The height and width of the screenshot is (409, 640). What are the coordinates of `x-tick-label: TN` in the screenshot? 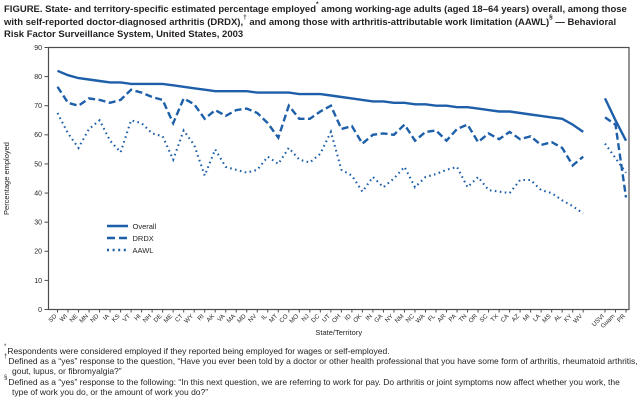 It's located at (463, 318).